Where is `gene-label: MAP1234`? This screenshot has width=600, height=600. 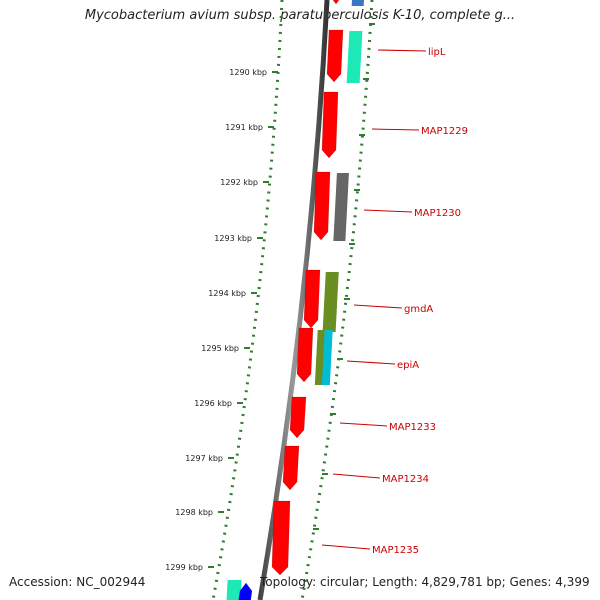
gene-label: MAP1234 is located at coordinates (405, 479).